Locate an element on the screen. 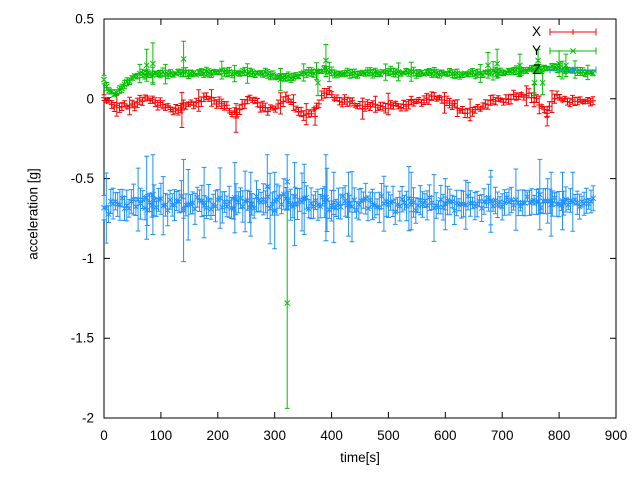 The width and height of the screenshot is (640, 480). legend-entry-z: Z is located at coordinates (551, 69).